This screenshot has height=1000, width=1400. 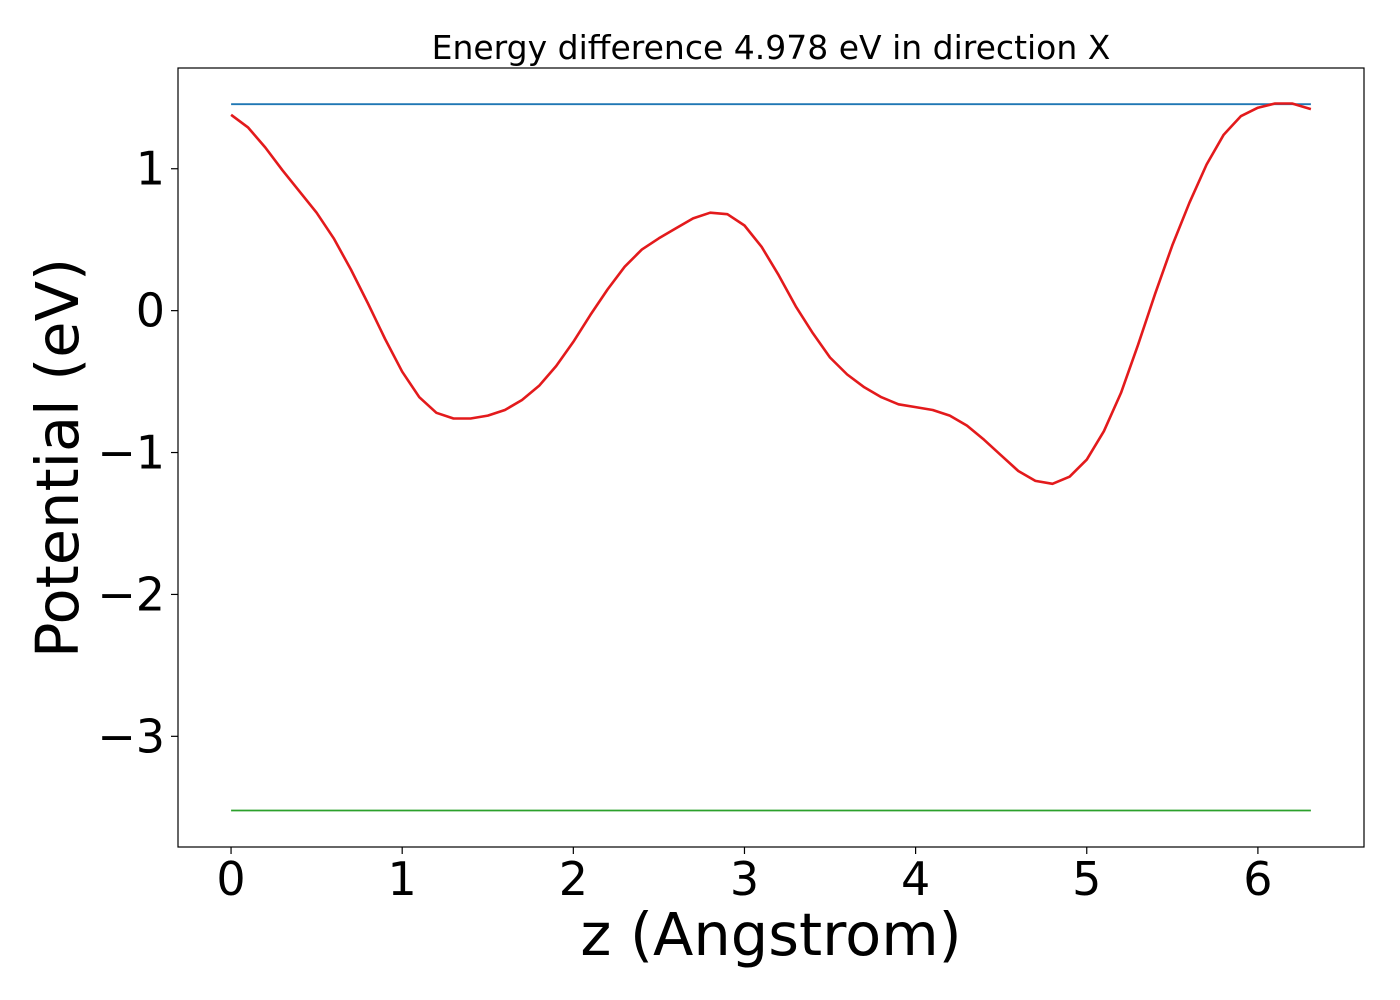 What do you see at coordinates (402, 879) in the screenshot?
I see `x-tick-label: 1` at bounding box center [402, 879].